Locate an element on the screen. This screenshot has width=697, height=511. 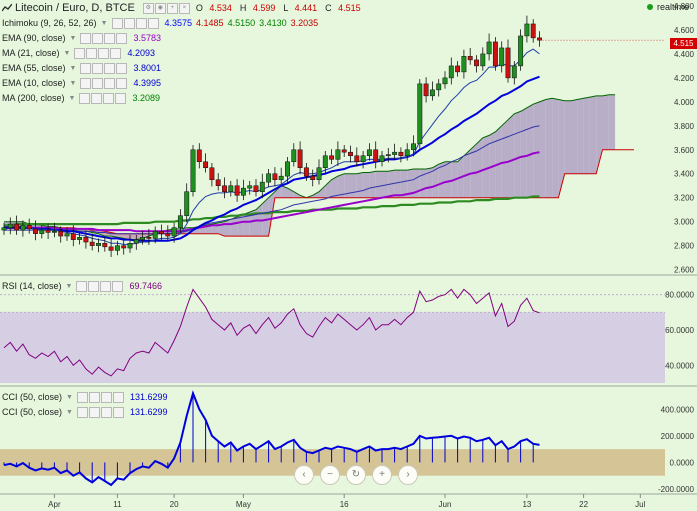
close-icon: × is located at coordinates (184, 8).